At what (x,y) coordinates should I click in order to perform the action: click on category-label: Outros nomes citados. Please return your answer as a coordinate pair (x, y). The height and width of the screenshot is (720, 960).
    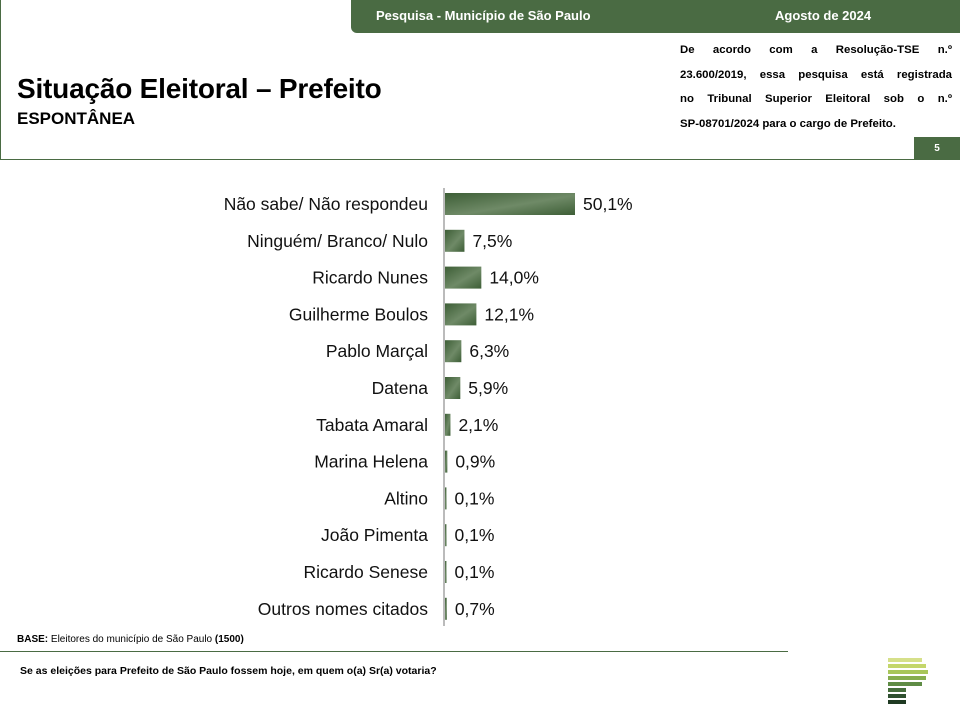
    Looking at the image, I should click on (343, 609).